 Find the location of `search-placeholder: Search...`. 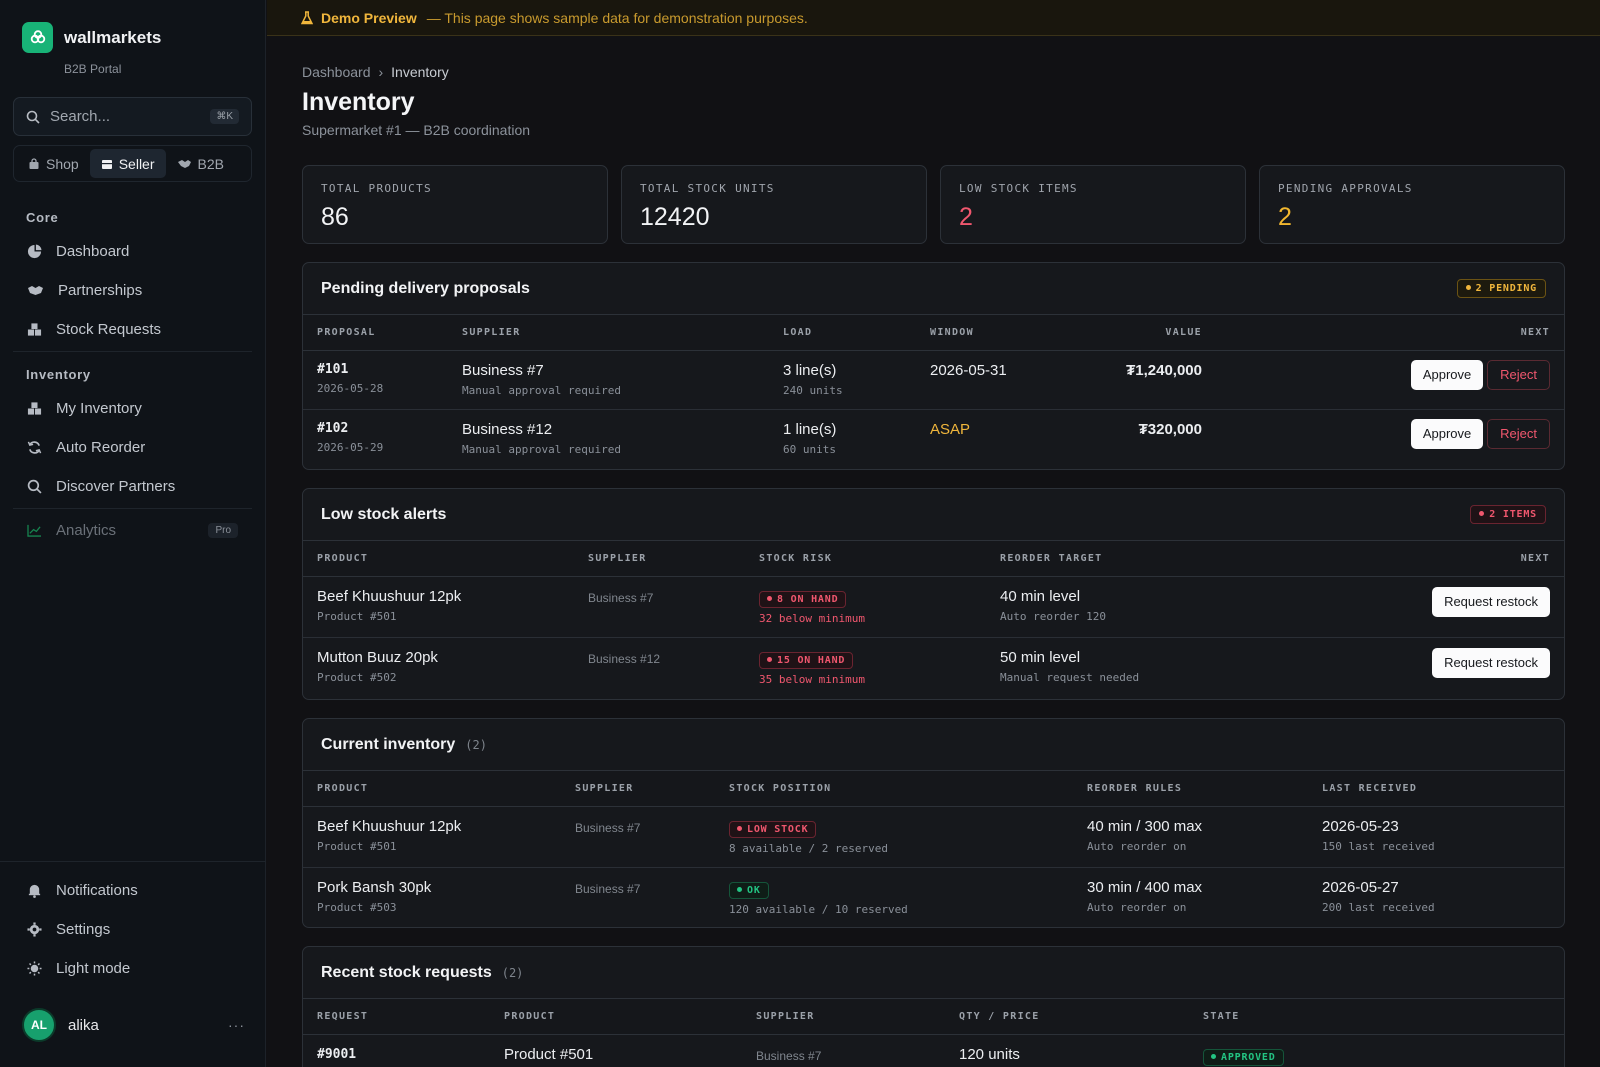

search-placeholder: Search... is located at coordinates (80, 116).